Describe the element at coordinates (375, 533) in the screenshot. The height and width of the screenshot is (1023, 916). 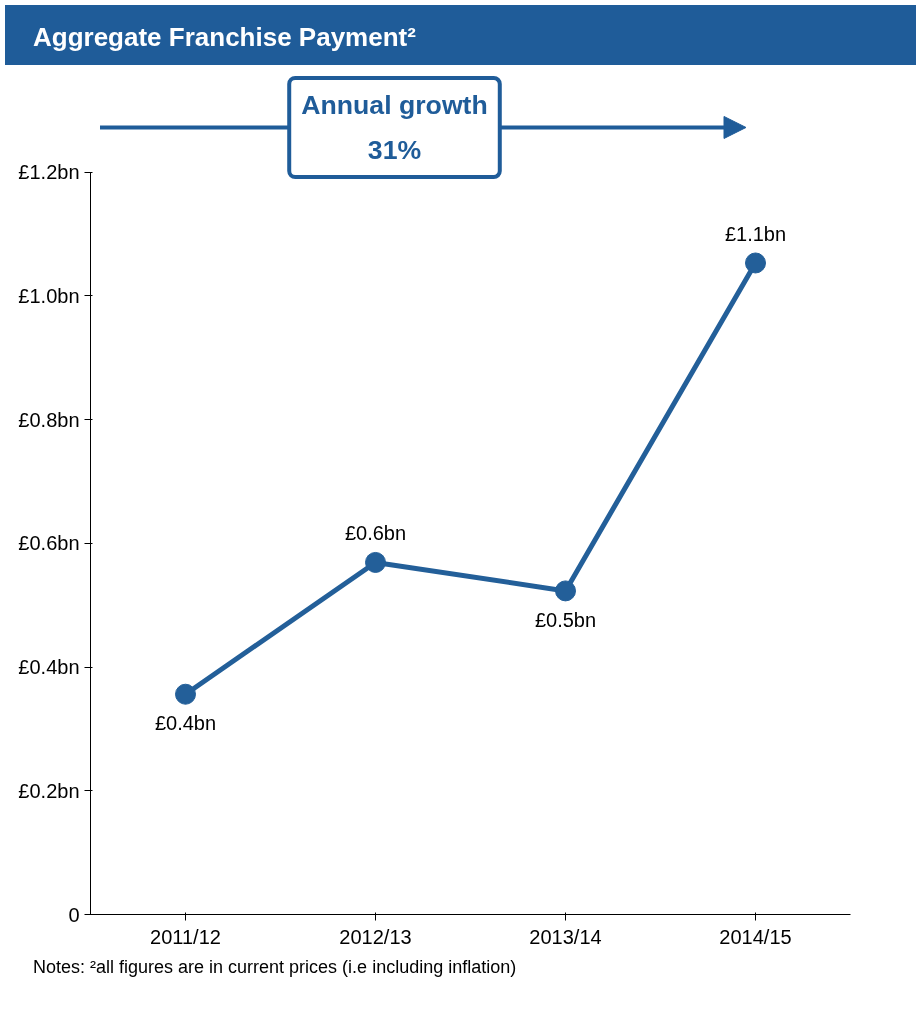
I see `data-label: £0.6bn` at that location.